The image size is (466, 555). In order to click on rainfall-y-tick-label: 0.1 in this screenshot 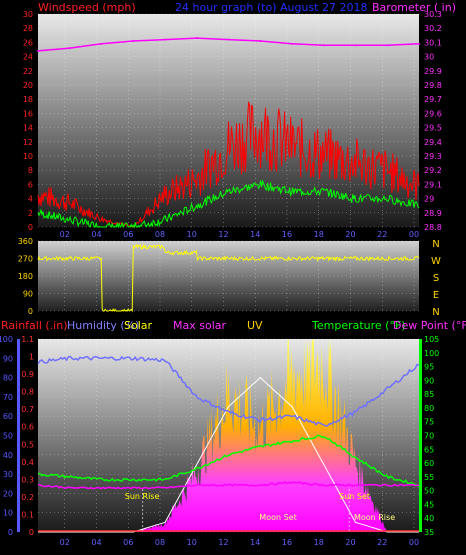, I will do `click(27, 514)`.